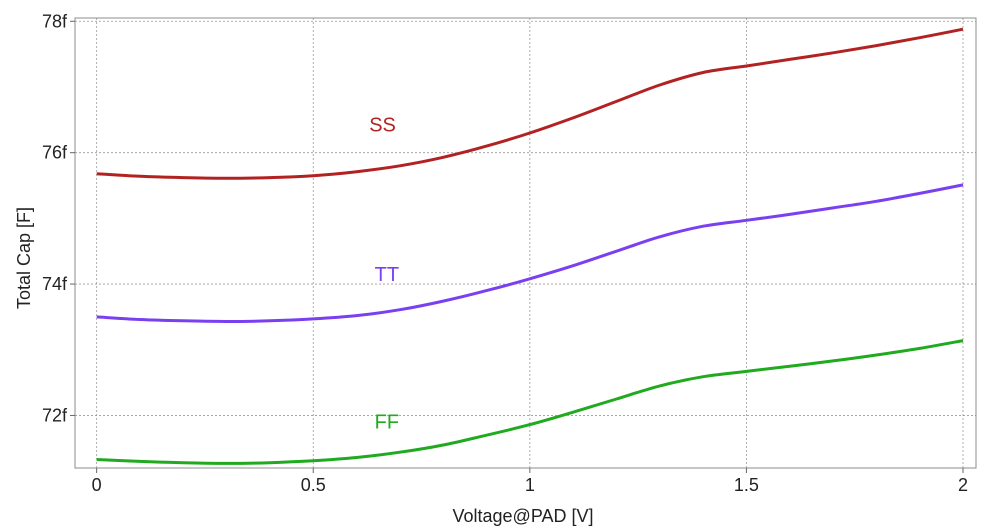  What do you see at coordinates (522, 516) in the screenshot?
I see `x-axis-title: Voltage@PAD [V]` at bounding box center [522, 516].